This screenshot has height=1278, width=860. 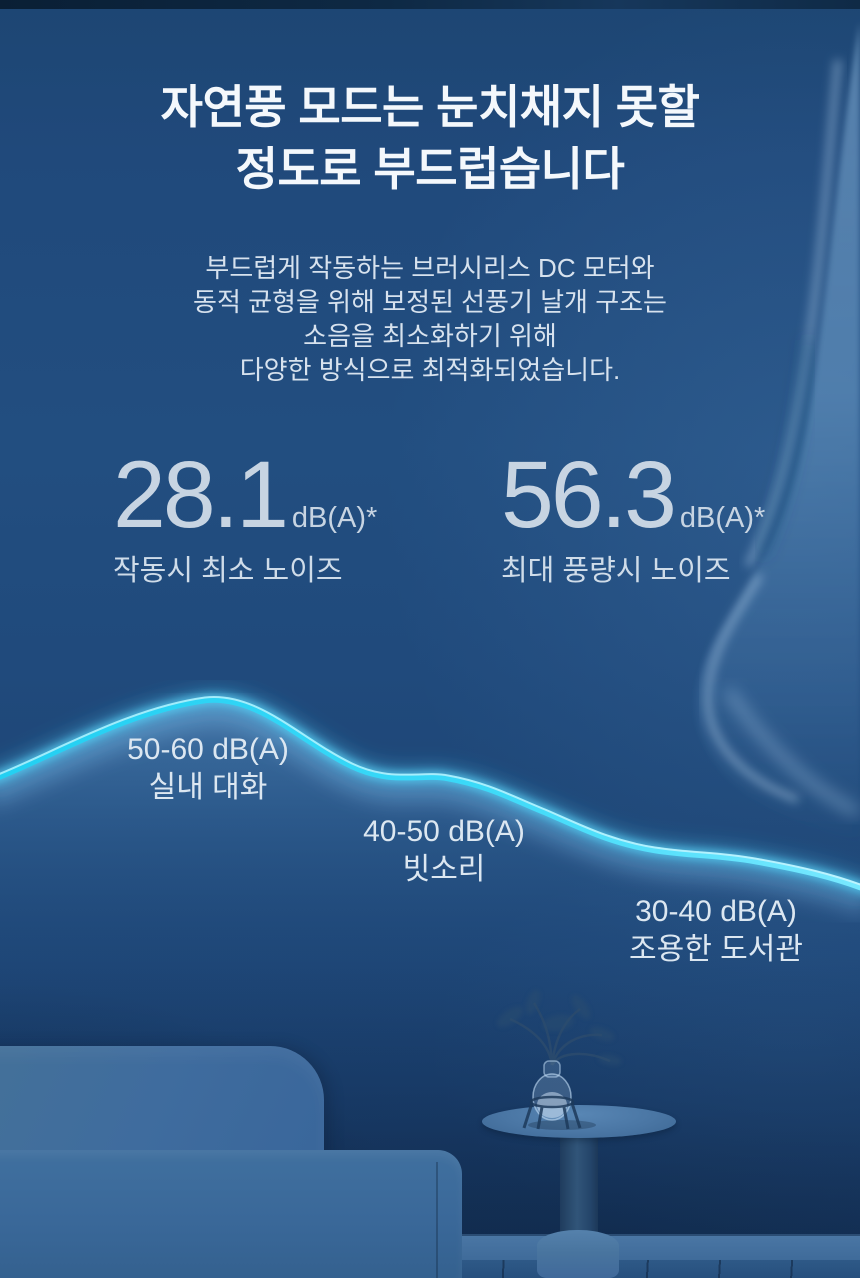 I want to click on stat-max-noise: 56.3 dB(A)* 최대 풍량시 노이즈, so click(x=633, y=518).